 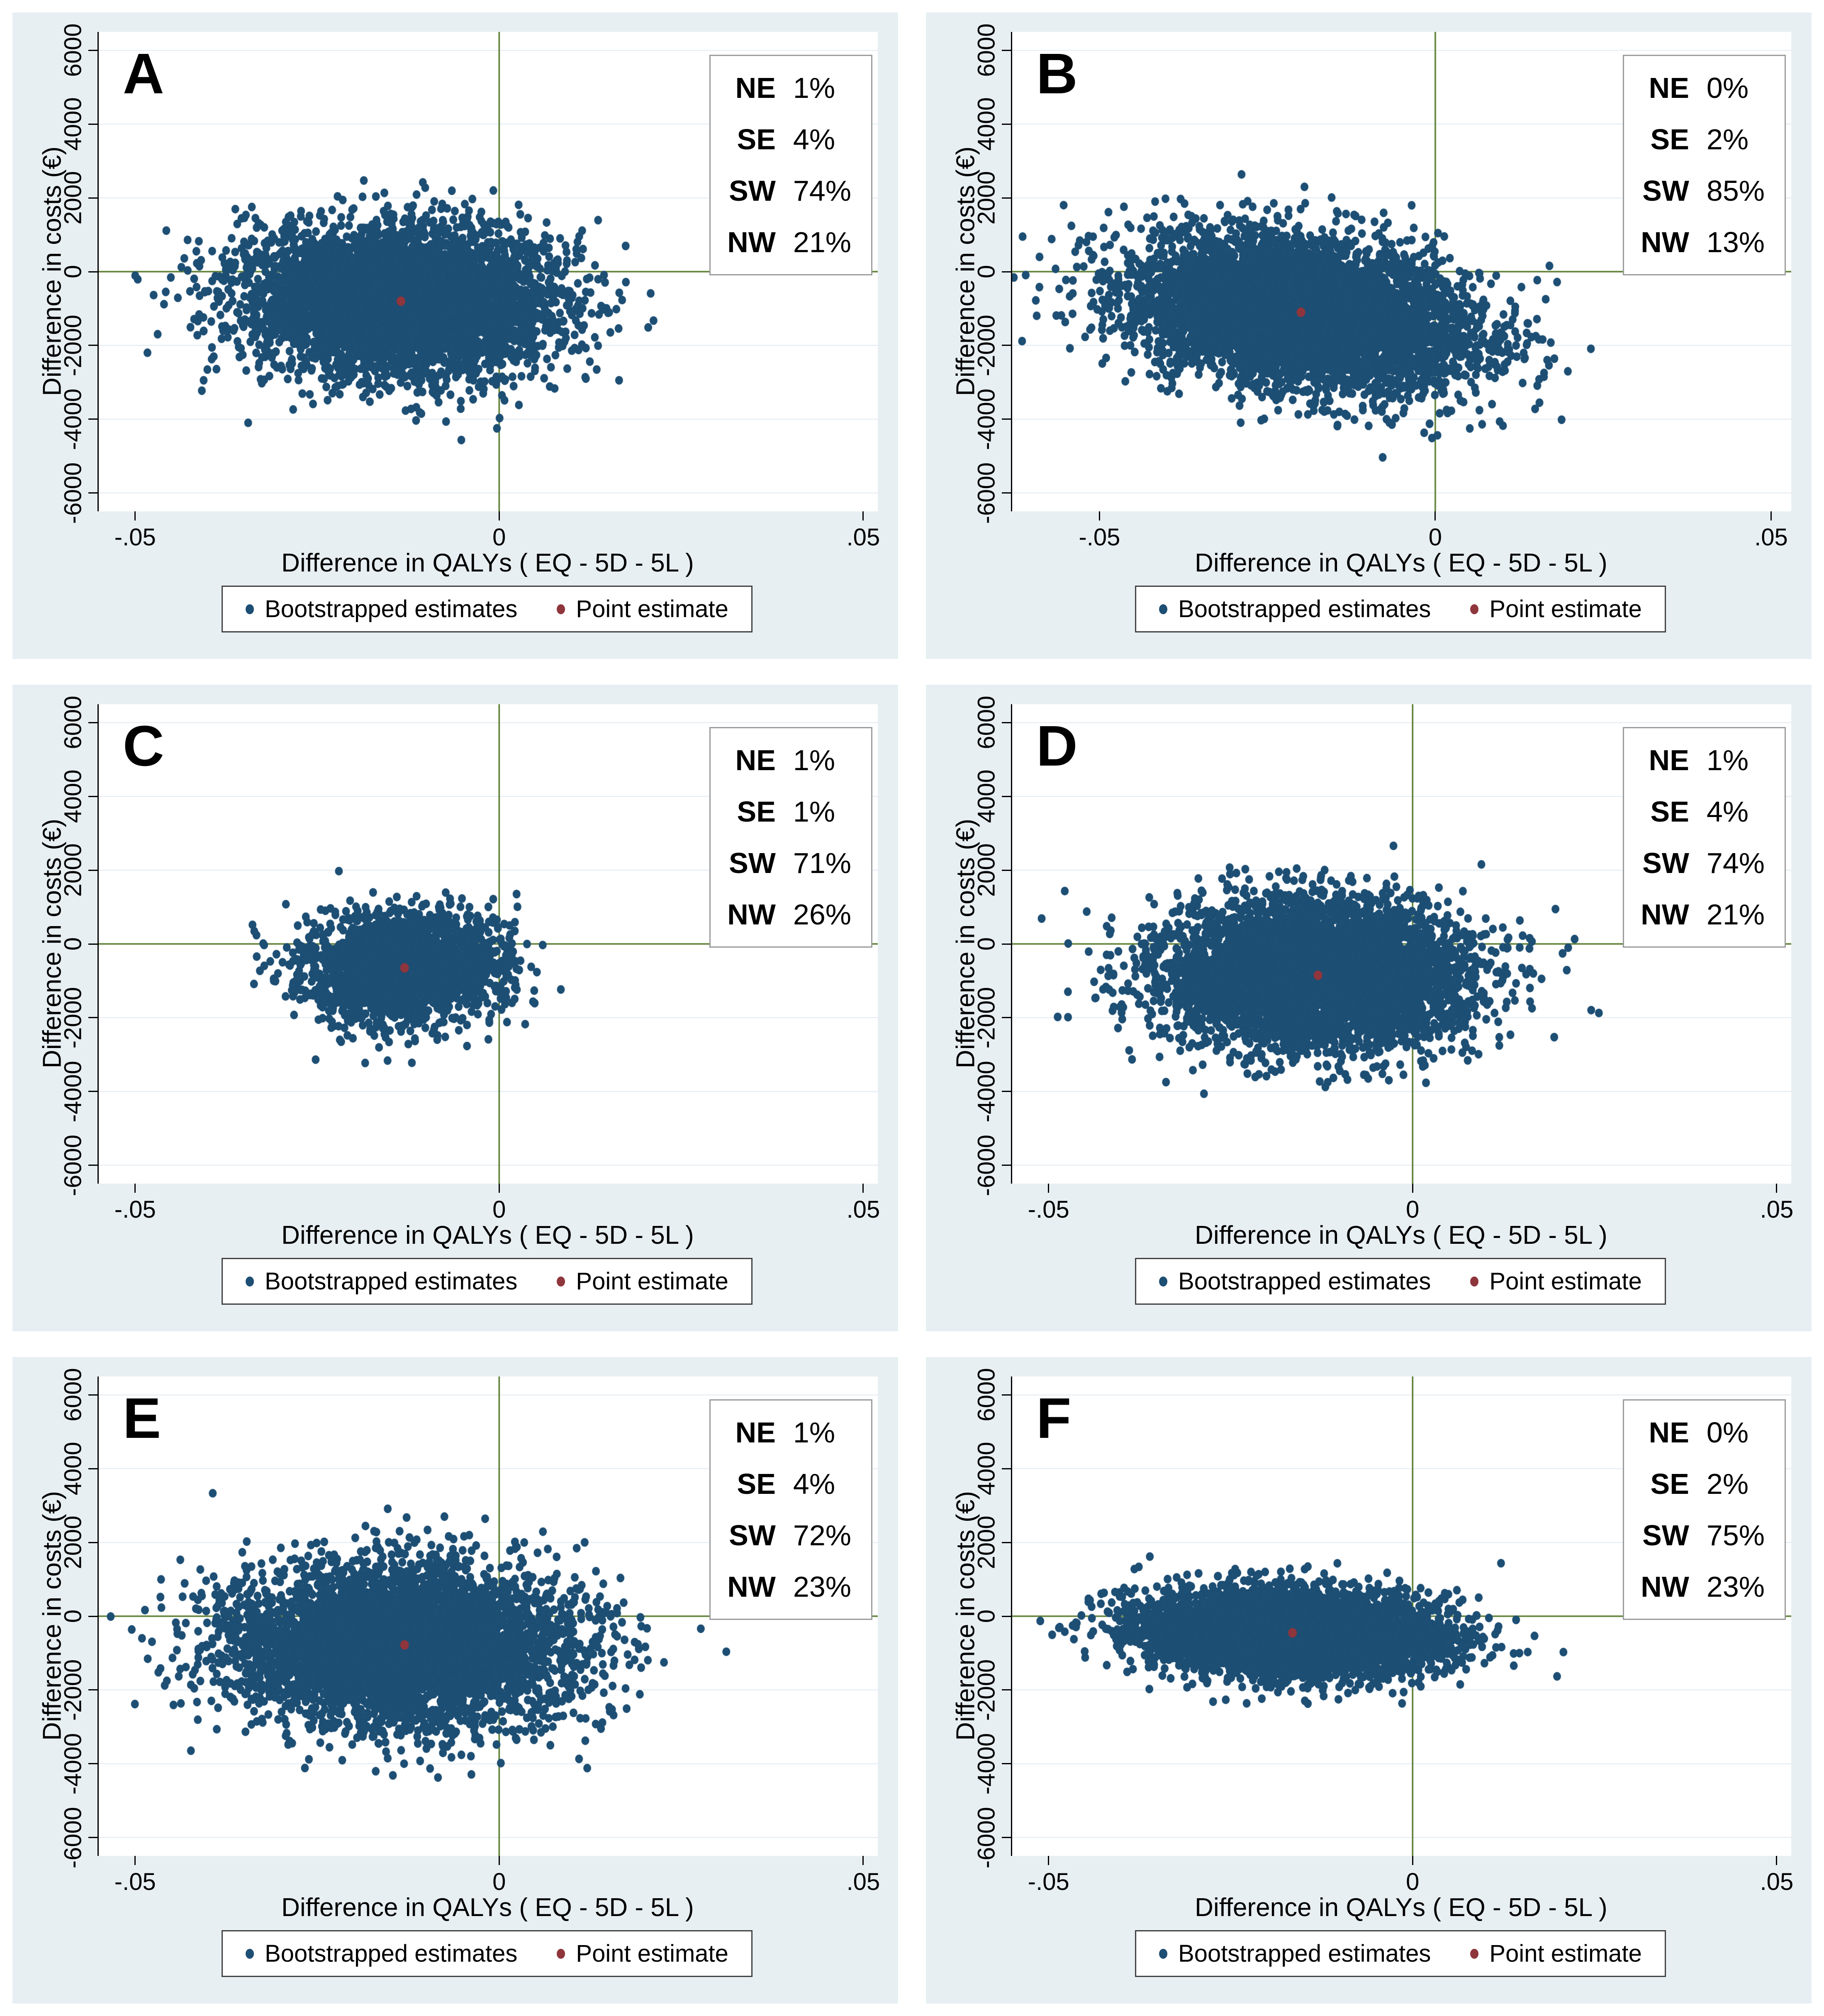 What do you see at coordinates (1474, 1954) in the screenshot?
I see `point-estimate-marker-icon` at bounding box center [1474, 1954].